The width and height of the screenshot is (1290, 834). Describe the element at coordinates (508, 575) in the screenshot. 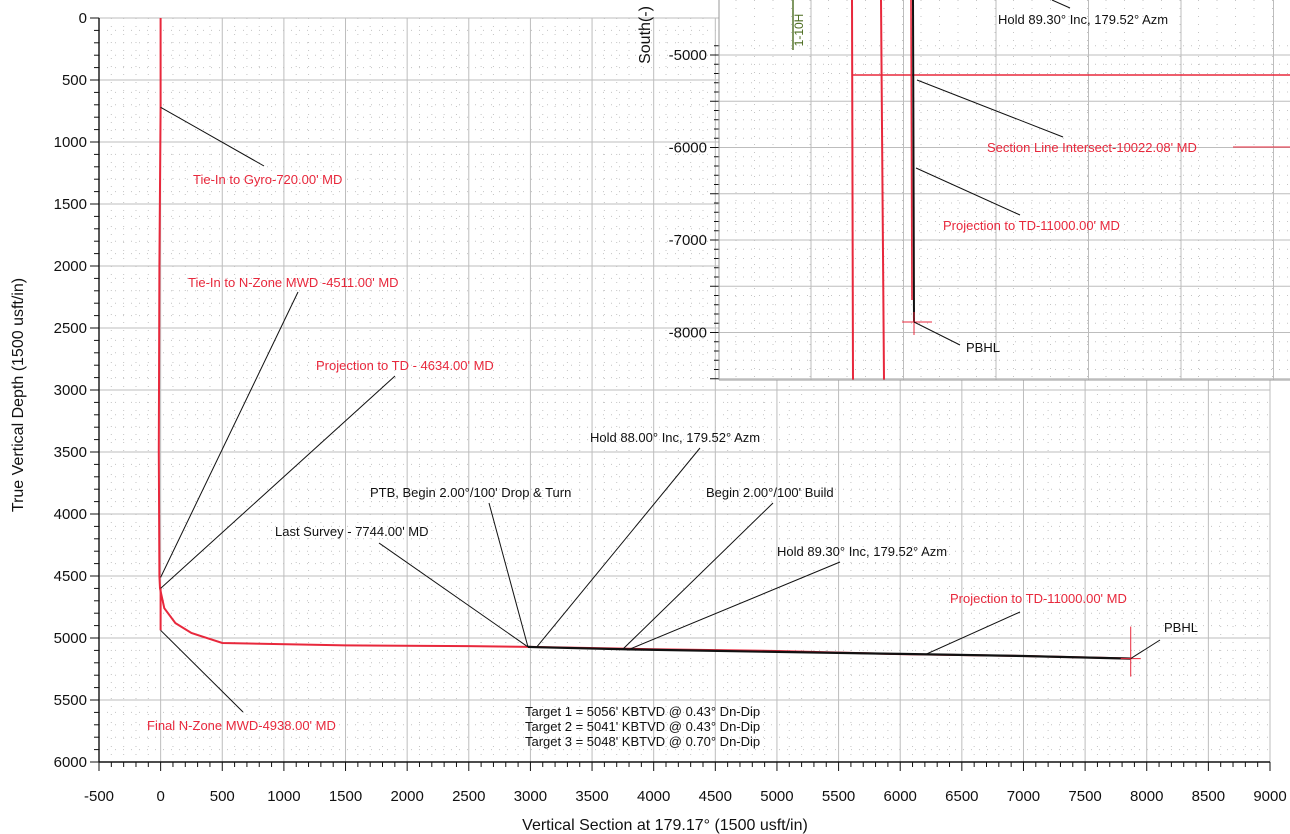

I see `annotation-5-leader` at that location.